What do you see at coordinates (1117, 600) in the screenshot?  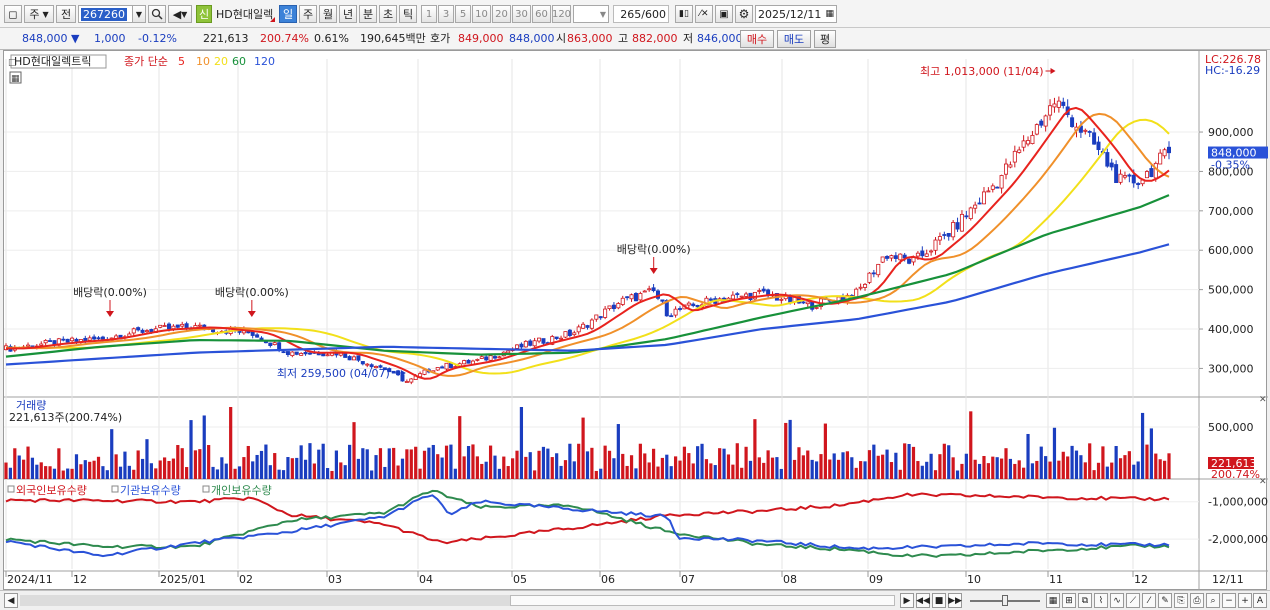 I see `wave-icon: ∿` at bounding box center [1117, 600].